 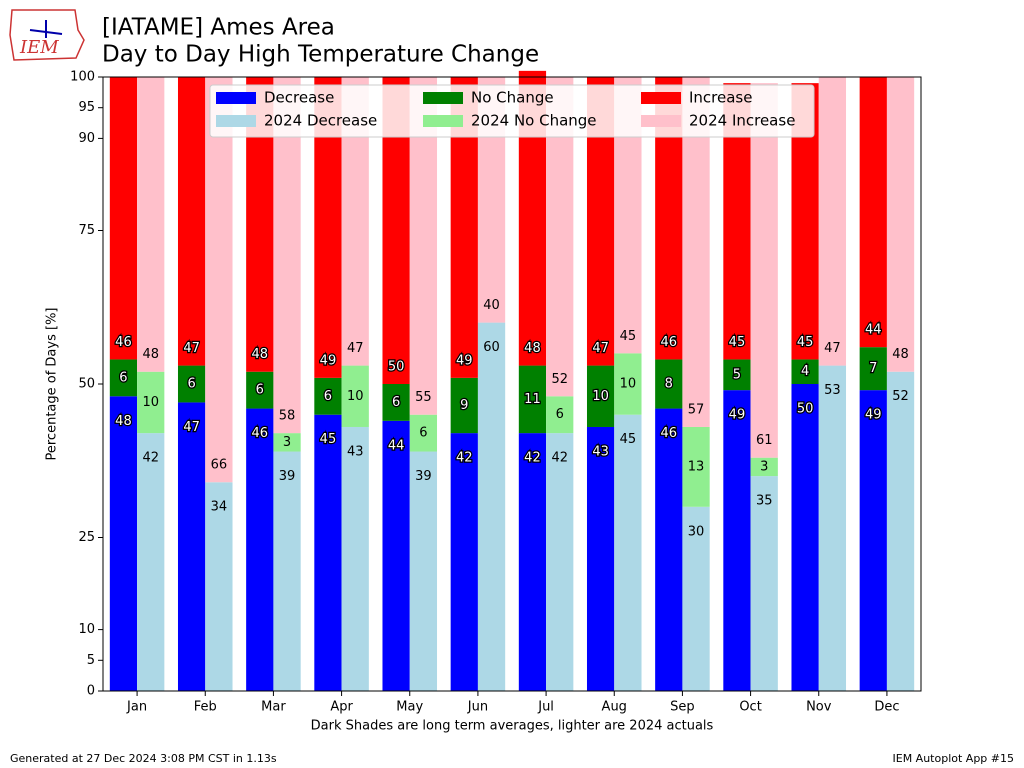 I want to click on logo-text: IEM, so click(x=39, y=47).